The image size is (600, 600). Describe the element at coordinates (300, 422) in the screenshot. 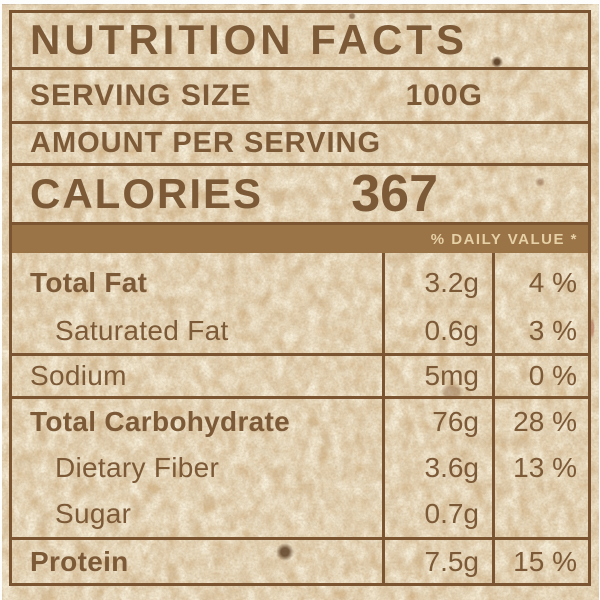

I see `nutrient-row-total-carbohydrate: Total Carbohydrate 76g 28 %` at that location.